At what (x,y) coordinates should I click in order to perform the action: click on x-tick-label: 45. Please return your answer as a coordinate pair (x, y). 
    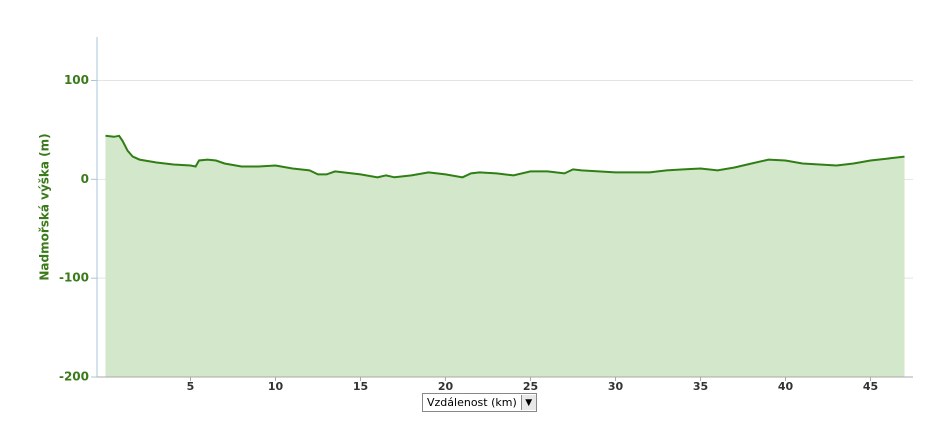
    Looking at the image, I should click on (870, 386).